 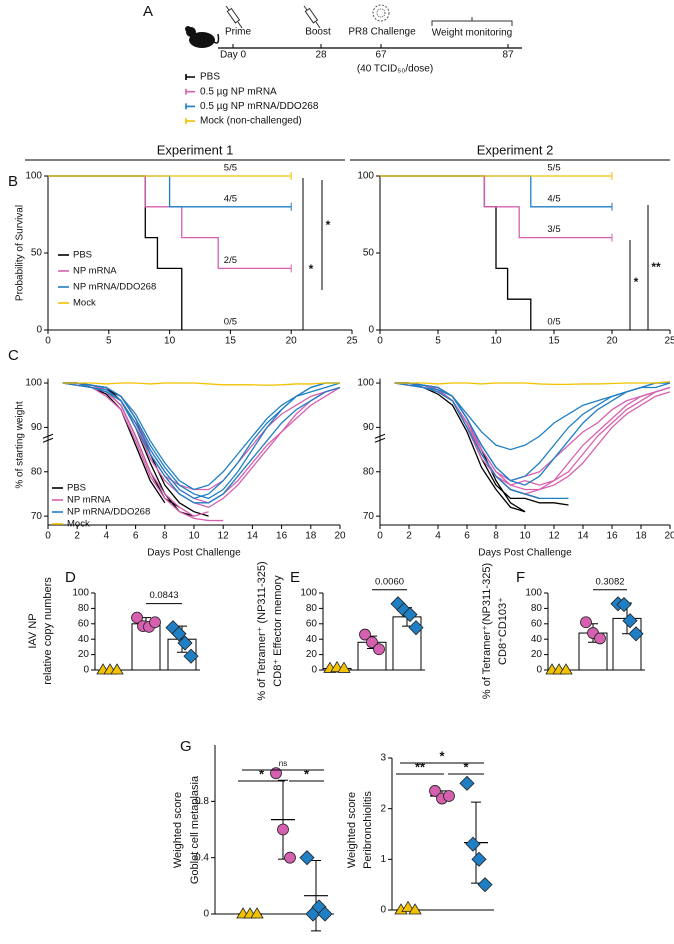 I want to click on axis-break, so click(x=380, y=438).